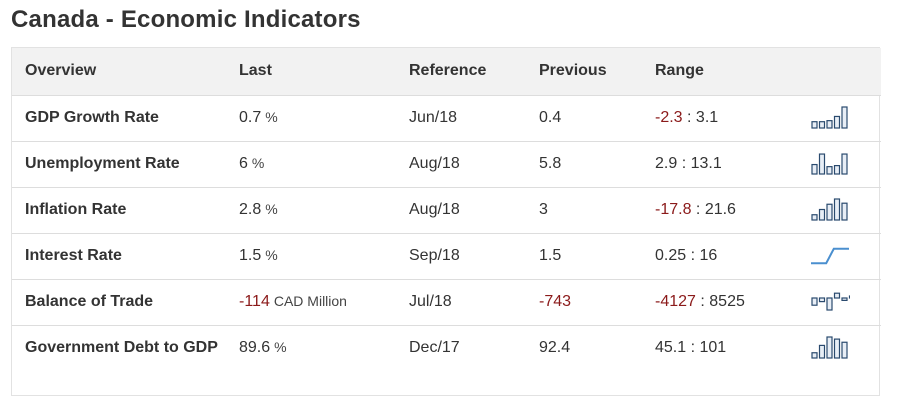 This screenshot has width=897, height=415. I want to click on previous-value: 92.4, so click(555, 348).